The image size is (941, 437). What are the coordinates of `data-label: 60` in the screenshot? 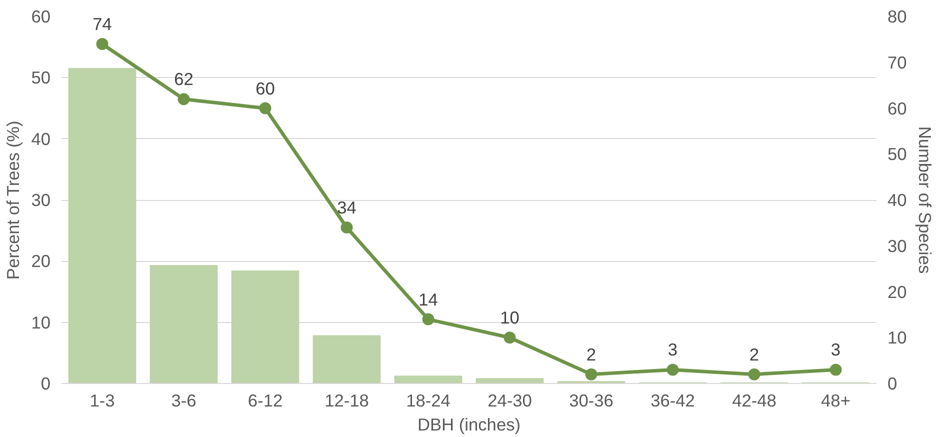 It's located at (265, 88).